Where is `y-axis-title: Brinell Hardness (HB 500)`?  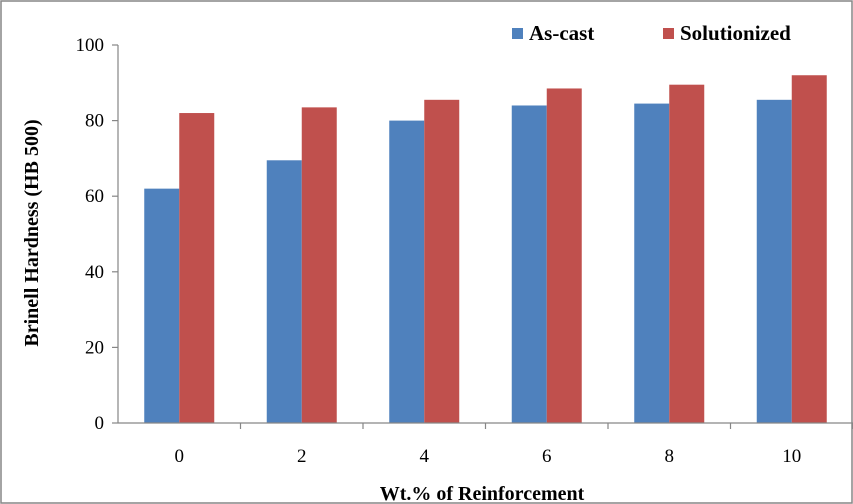
y-axis-title: Brinell Hardness (HB 500) is located at coordinates (32, 232).